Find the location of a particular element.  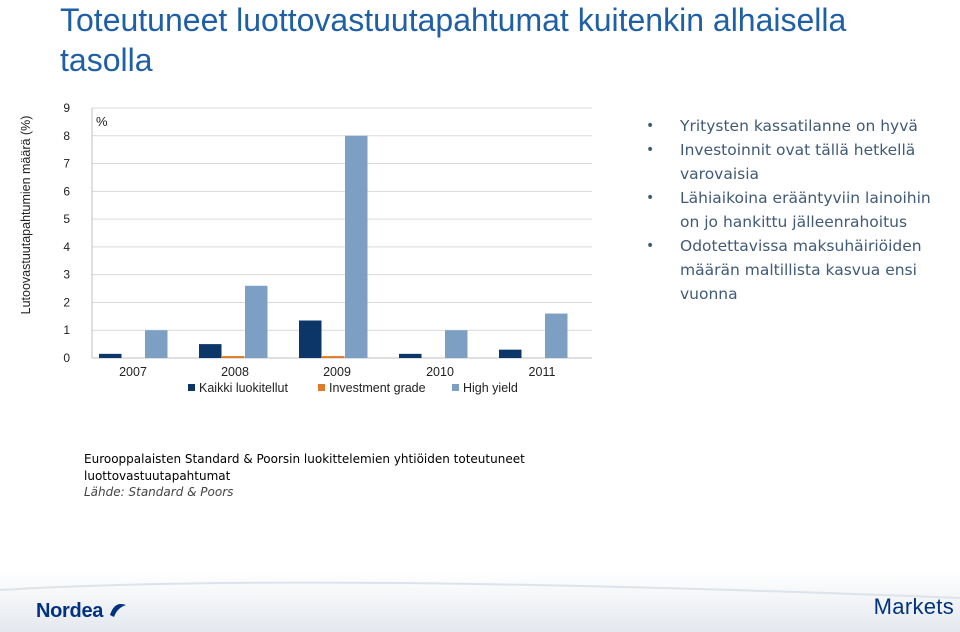

legend-label: Investment grade is located at coordinates (377, 388).